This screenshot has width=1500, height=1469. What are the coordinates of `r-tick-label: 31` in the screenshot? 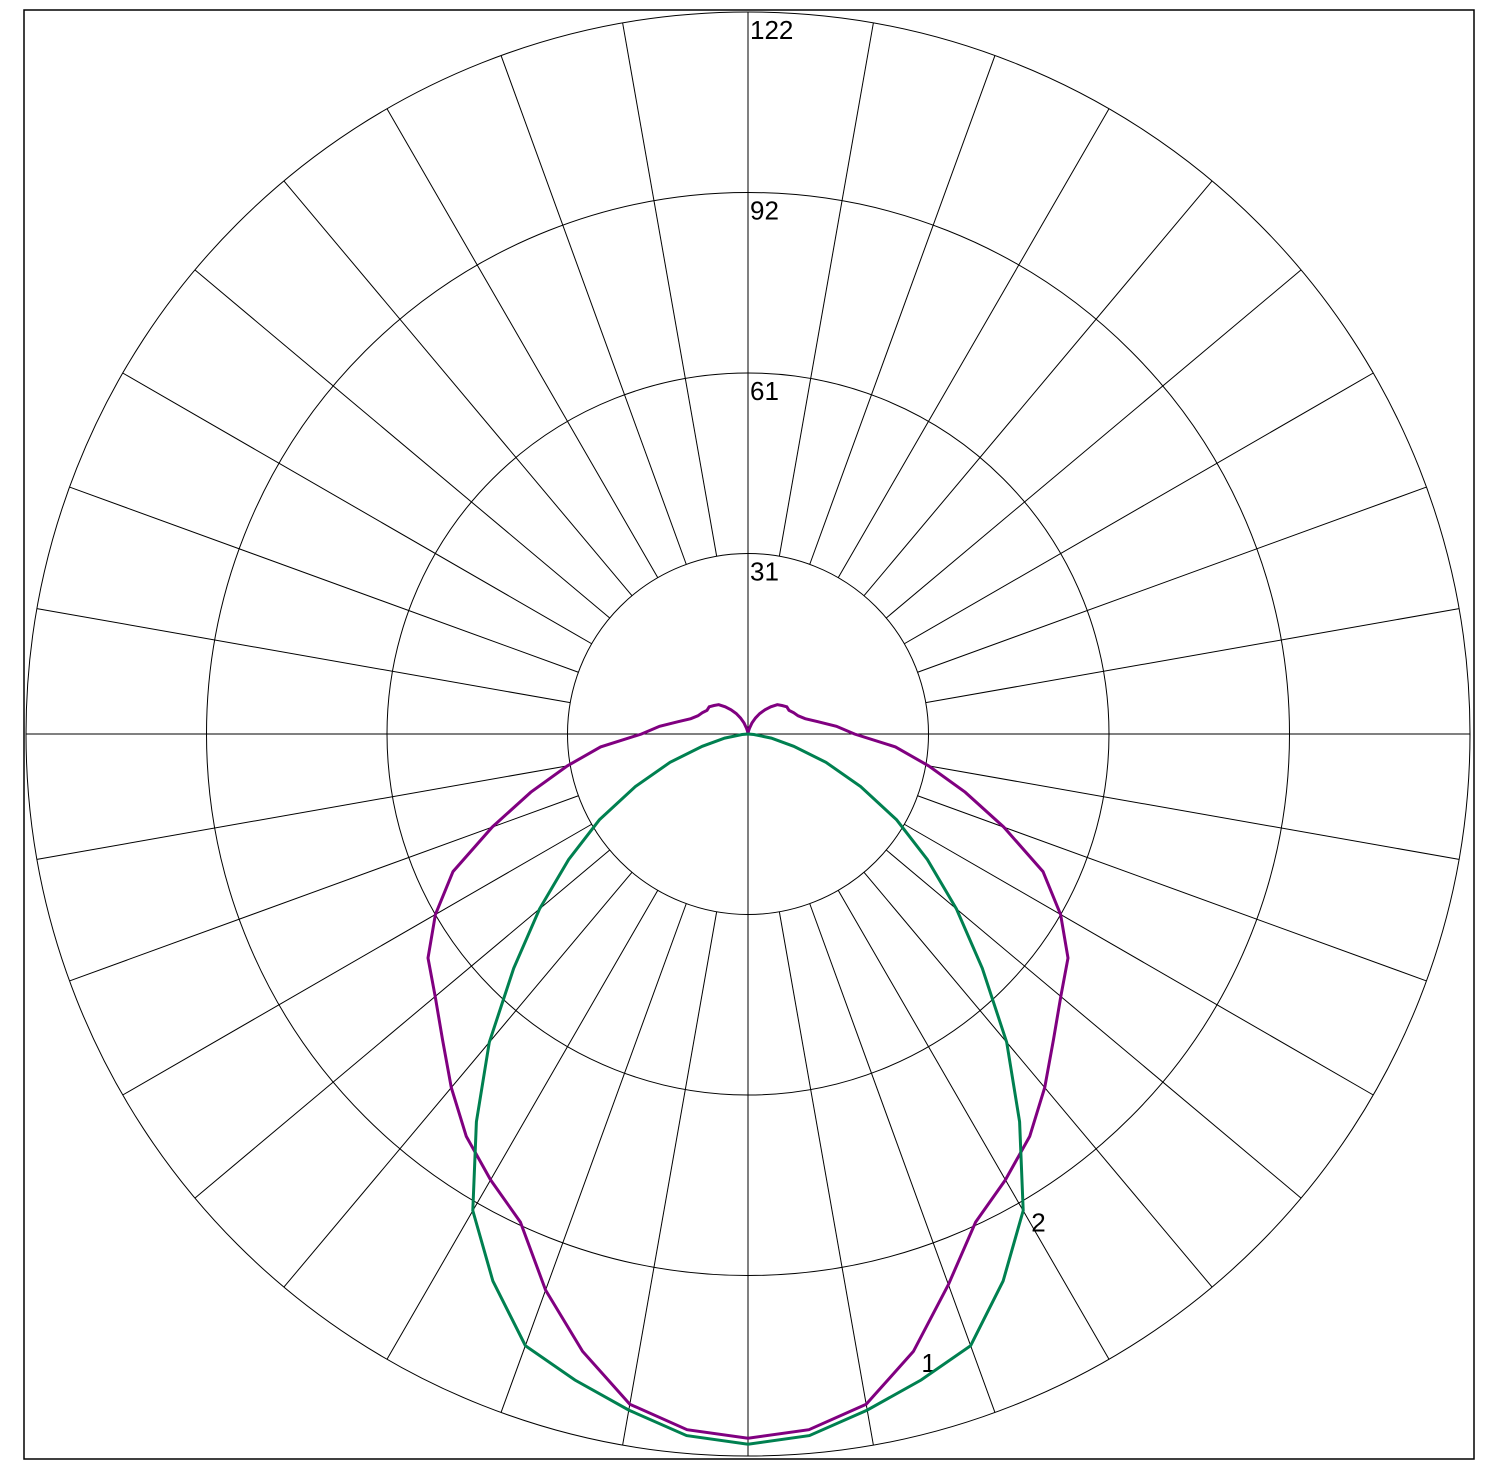 It's located at (764, 571).